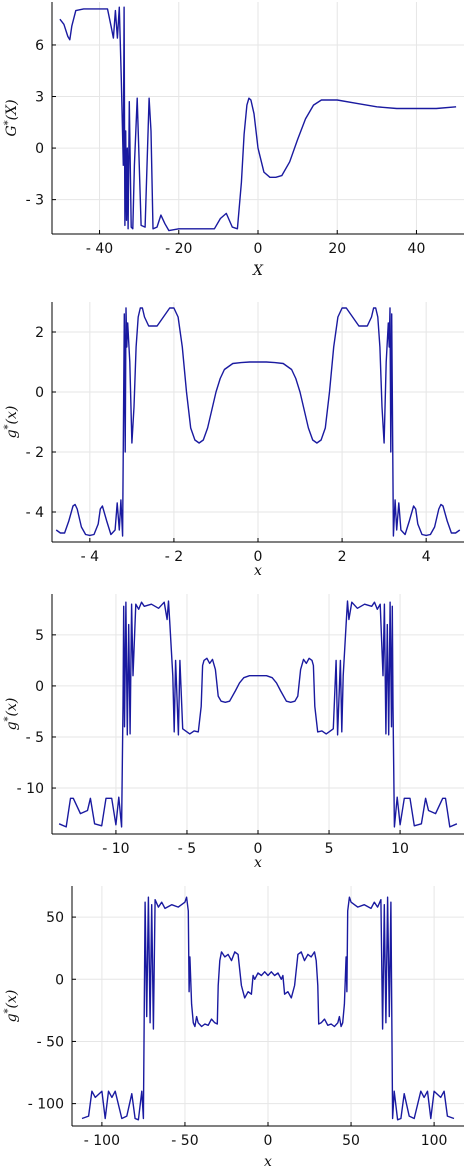 The height and width of the screenshot is (1168, 474). Describe the element at coordinates (12, 117) in the screenshot. I see `y-axis-label: G*(X)` at that location.